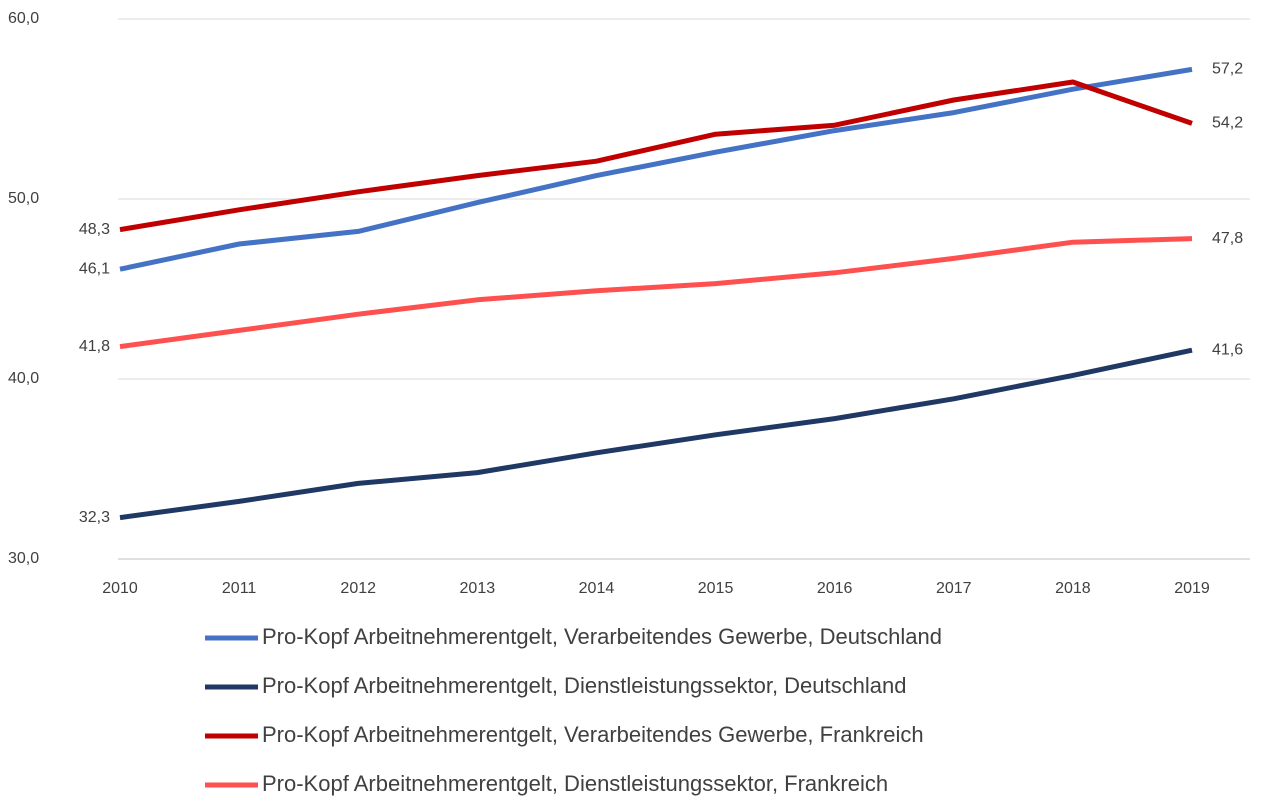 This screenshot has width=1266, height=801. Describe the element at coordinates (94, 346) in the screenshot. I see `data-label: 41,8` at that location.